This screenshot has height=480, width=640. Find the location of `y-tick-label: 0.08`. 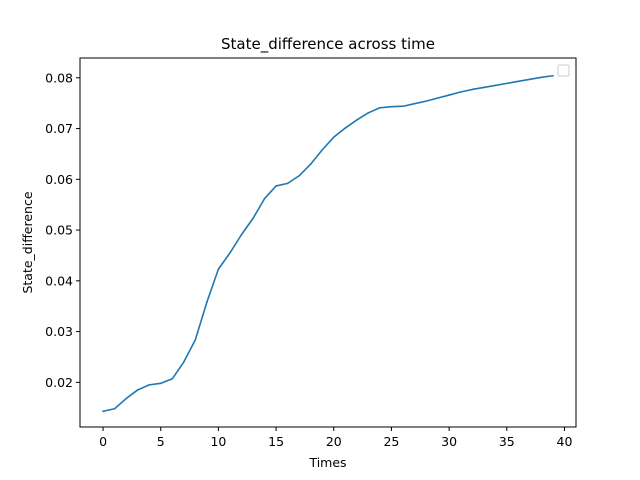

y-tick-label: 0.08 is located at coordinates (59, 77).